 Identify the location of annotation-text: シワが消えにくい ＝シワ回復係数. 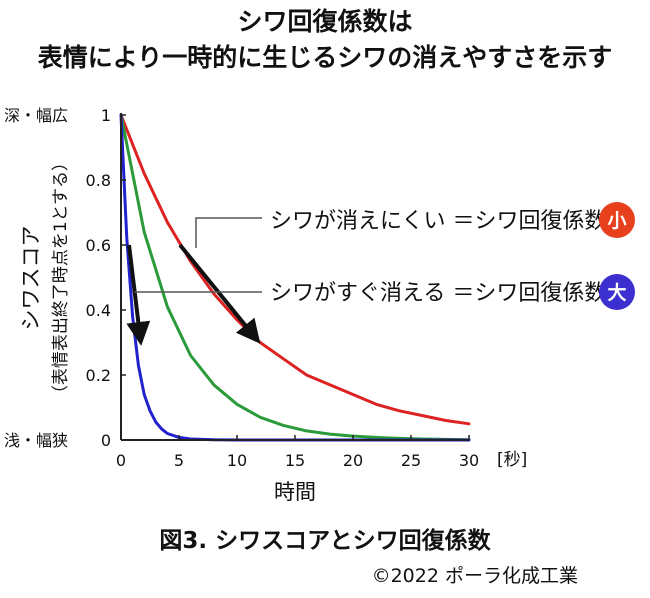
(438, 221).